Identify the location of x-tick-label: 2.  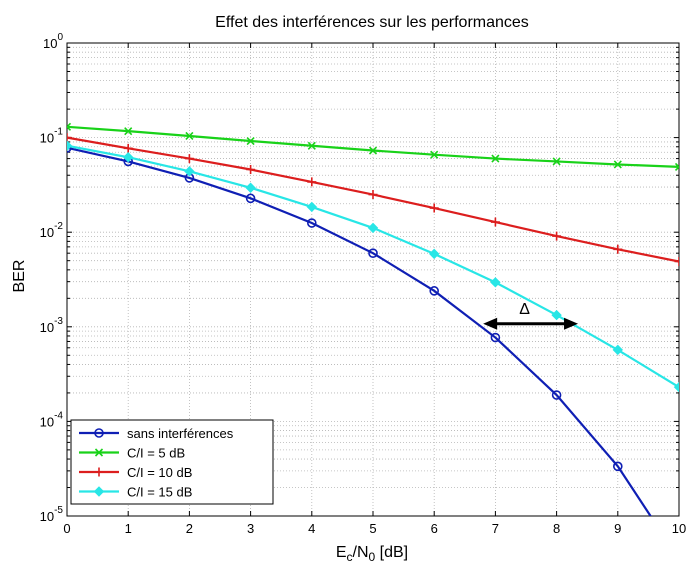
(189, 528).